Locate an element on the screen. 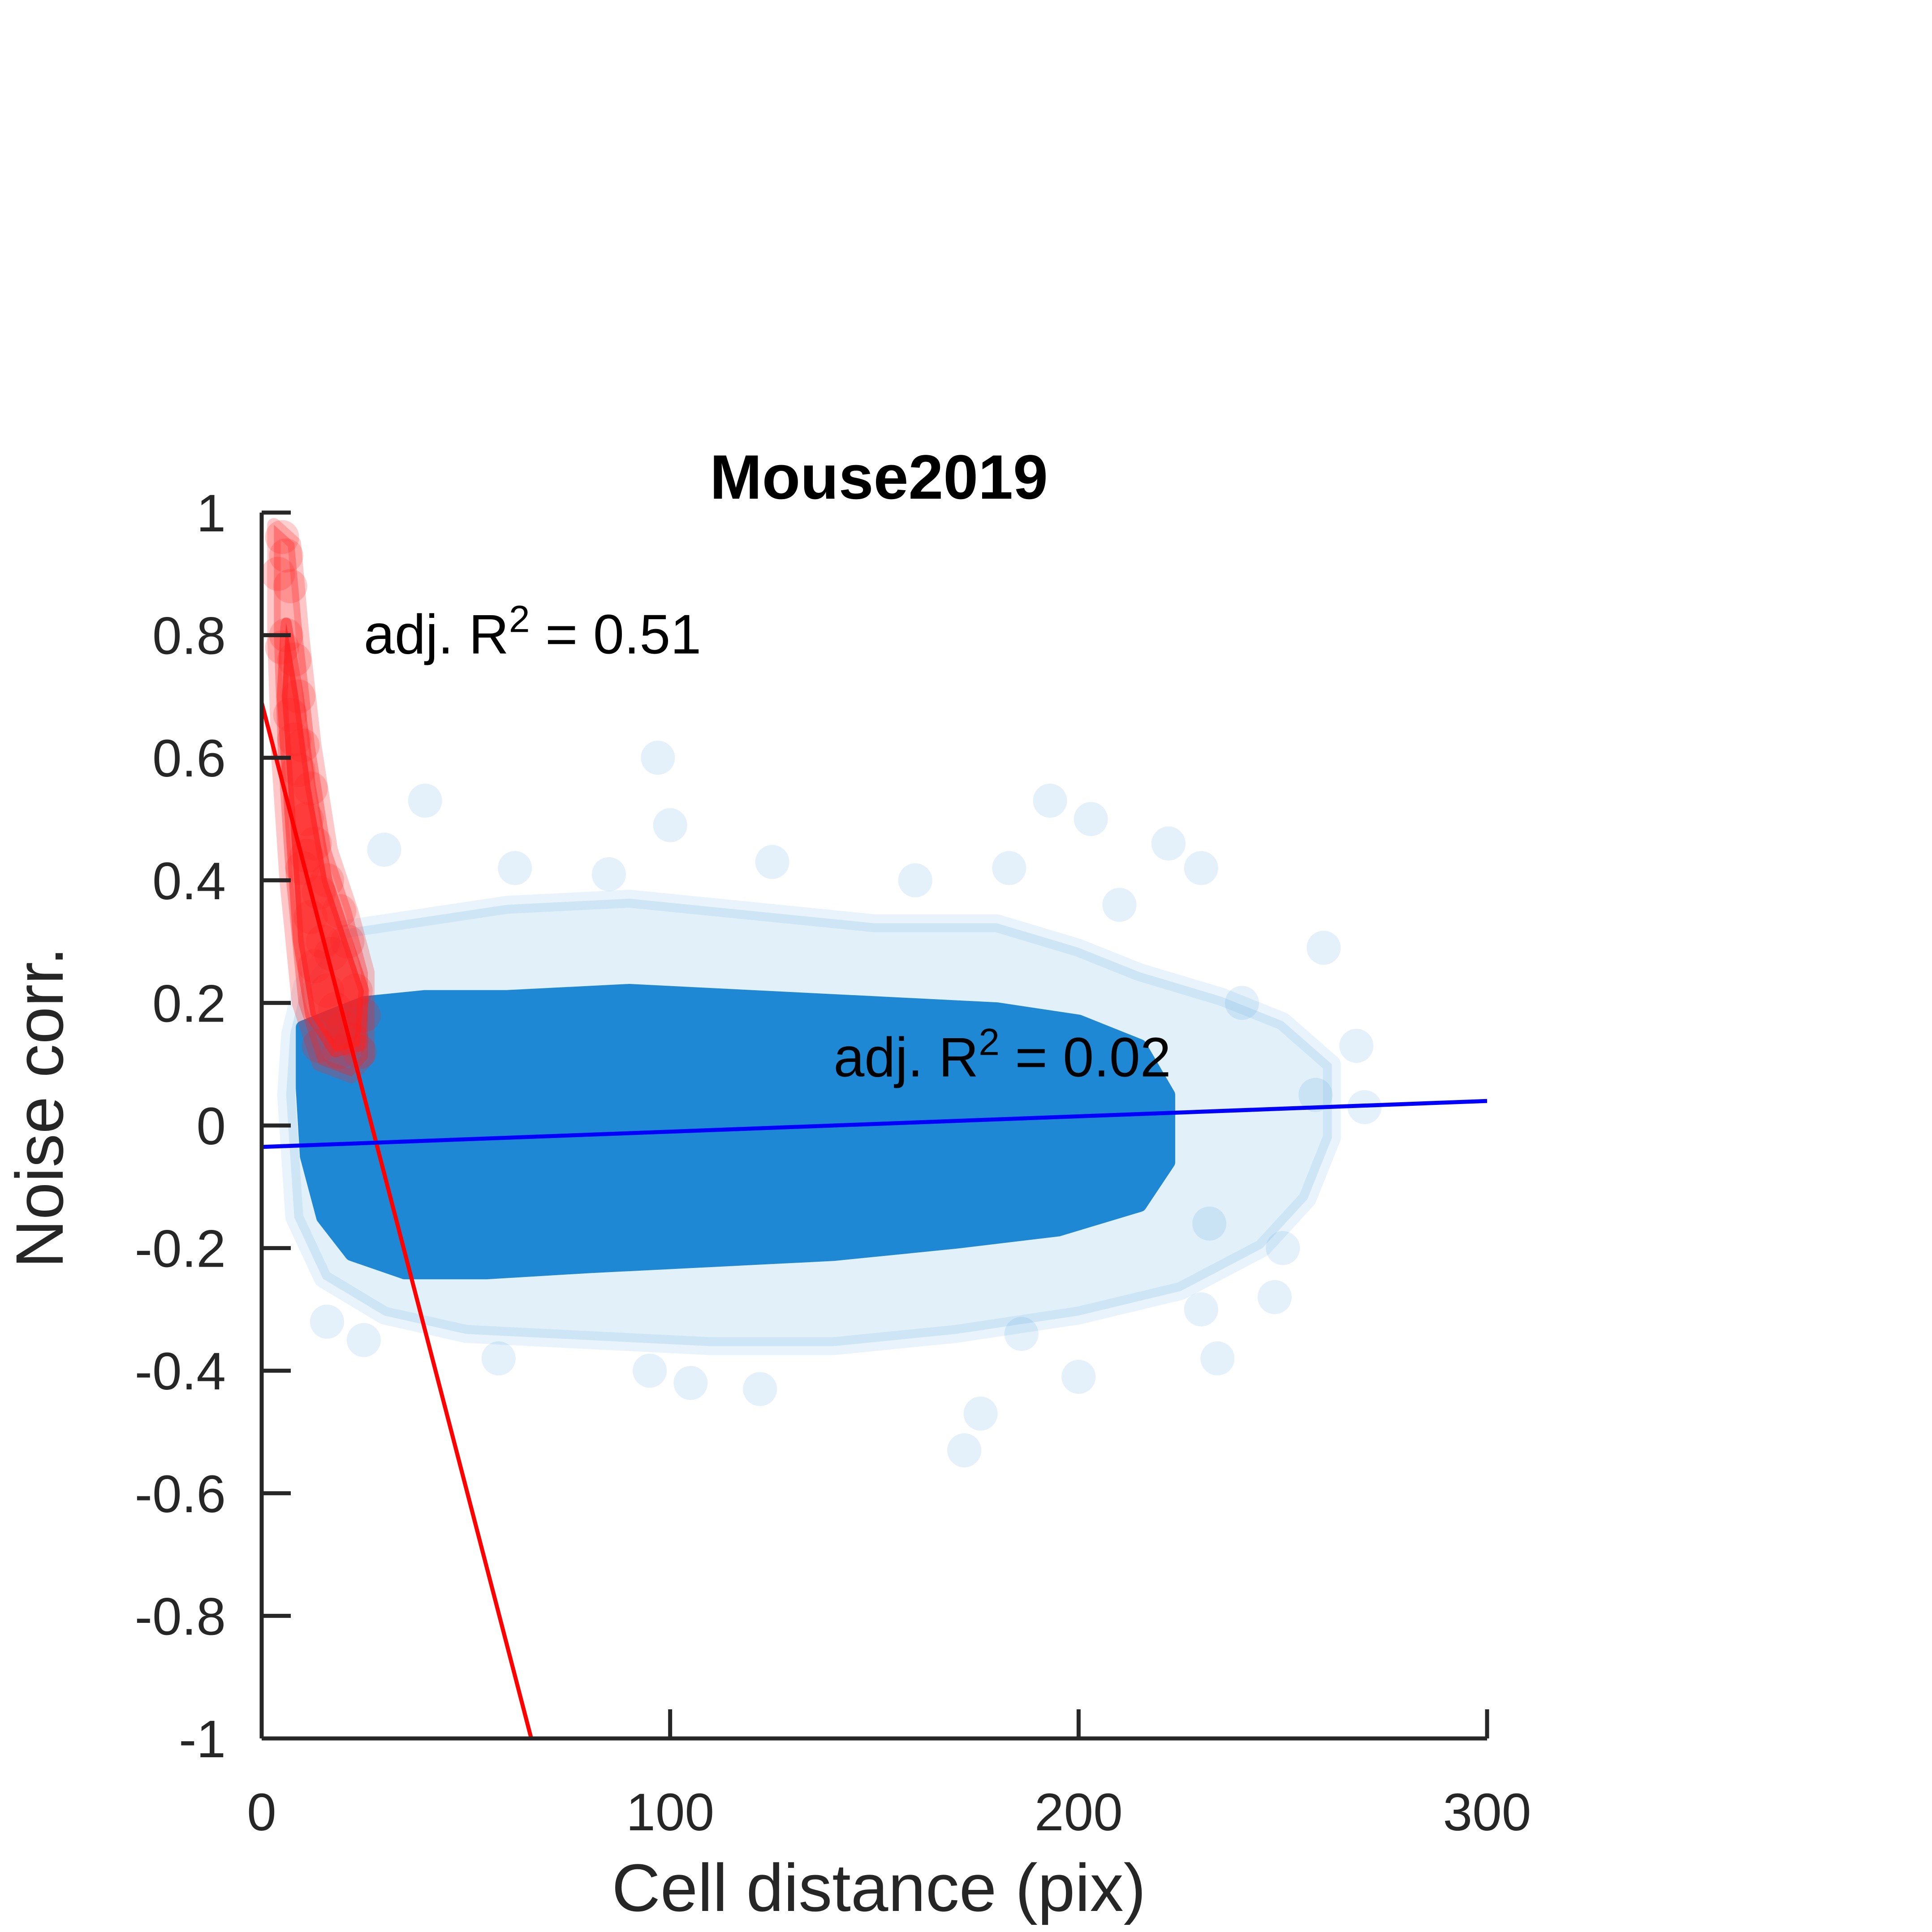 Image resolution: width=1932 pixels, height=1932 pixels. y-tick-label: 1 is located at coordinates (211, 513).